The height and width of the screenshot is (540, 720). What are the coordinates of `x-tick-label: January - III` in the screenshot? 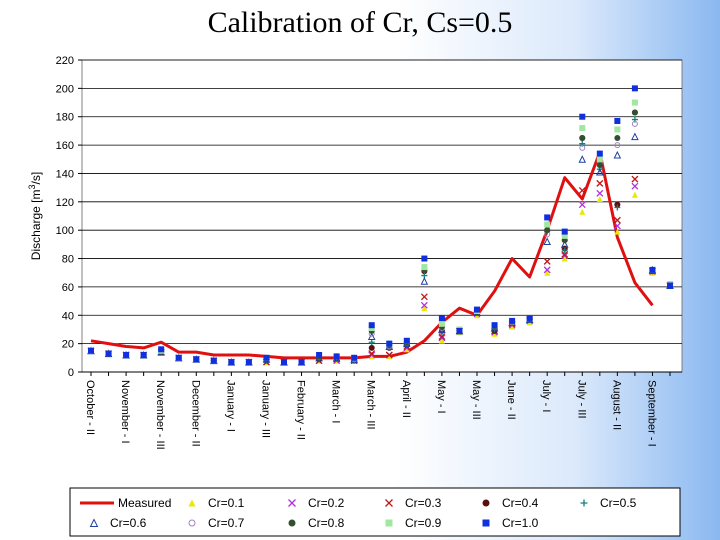 It's located at (265, 409).